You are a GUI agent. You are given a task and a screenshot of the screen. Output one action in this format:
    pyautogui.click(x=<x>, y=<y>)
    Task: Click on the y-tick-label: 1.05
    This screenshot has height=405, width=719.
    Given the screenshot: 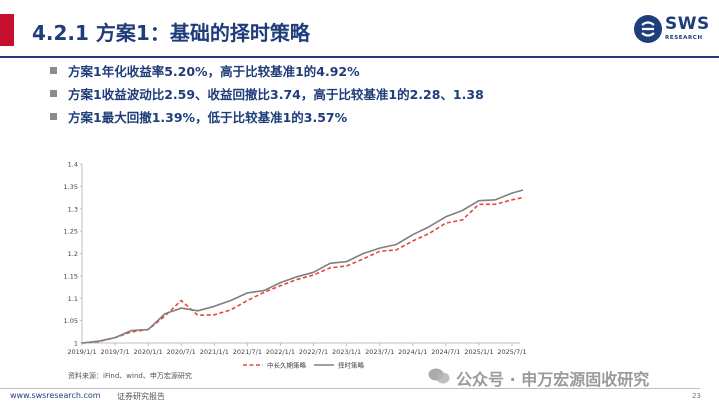 What is the action you would take?
    pyautogui.click(x=71, y=321)
    